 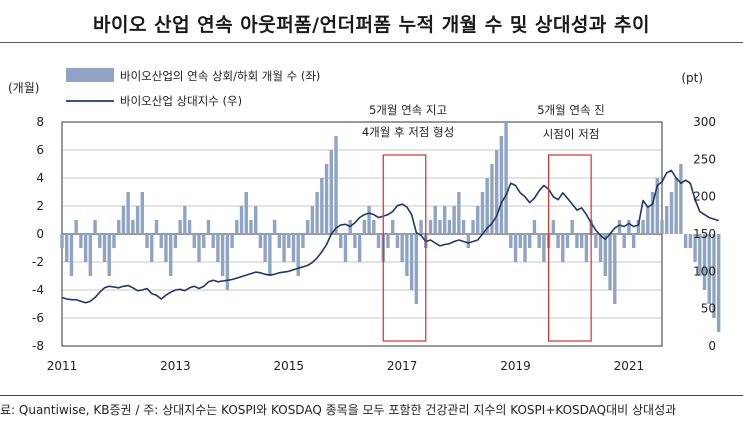 I want to click on right-tick-label: 100, so click(x=704, y=271).